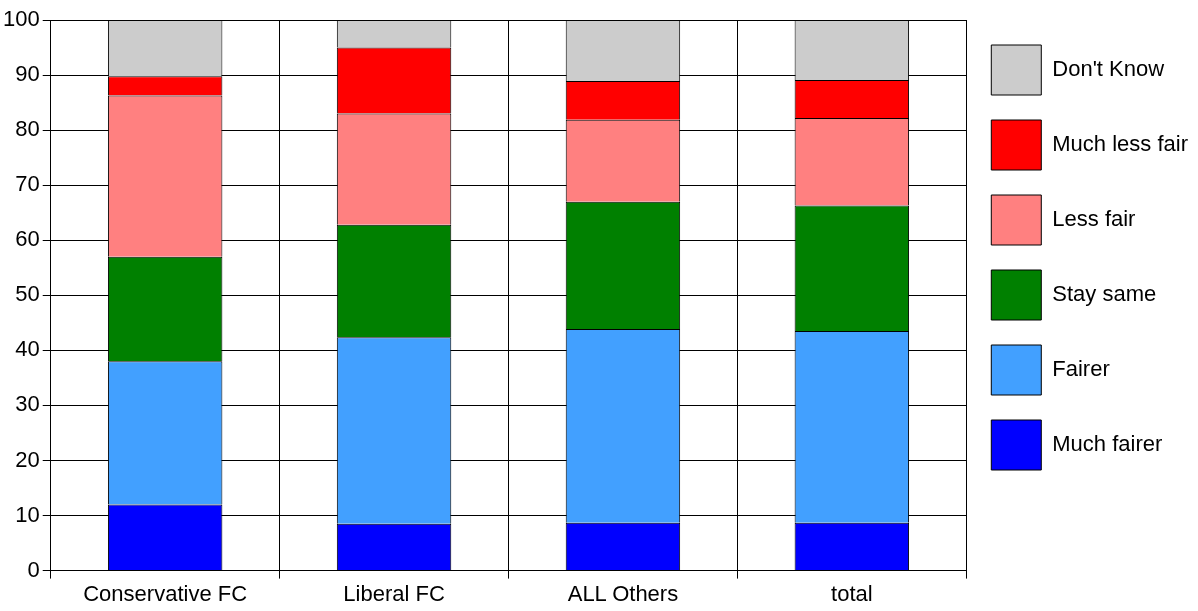  I want to click on y-tick-label: 80, so click(27, 129).